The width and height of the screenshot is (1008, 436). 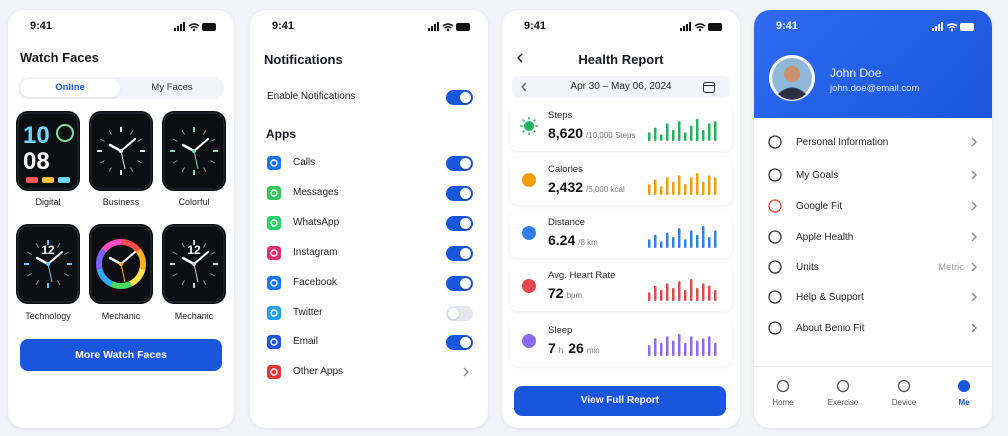 I want to click on menu-row: Apple Health, so click(x=873, y=237).